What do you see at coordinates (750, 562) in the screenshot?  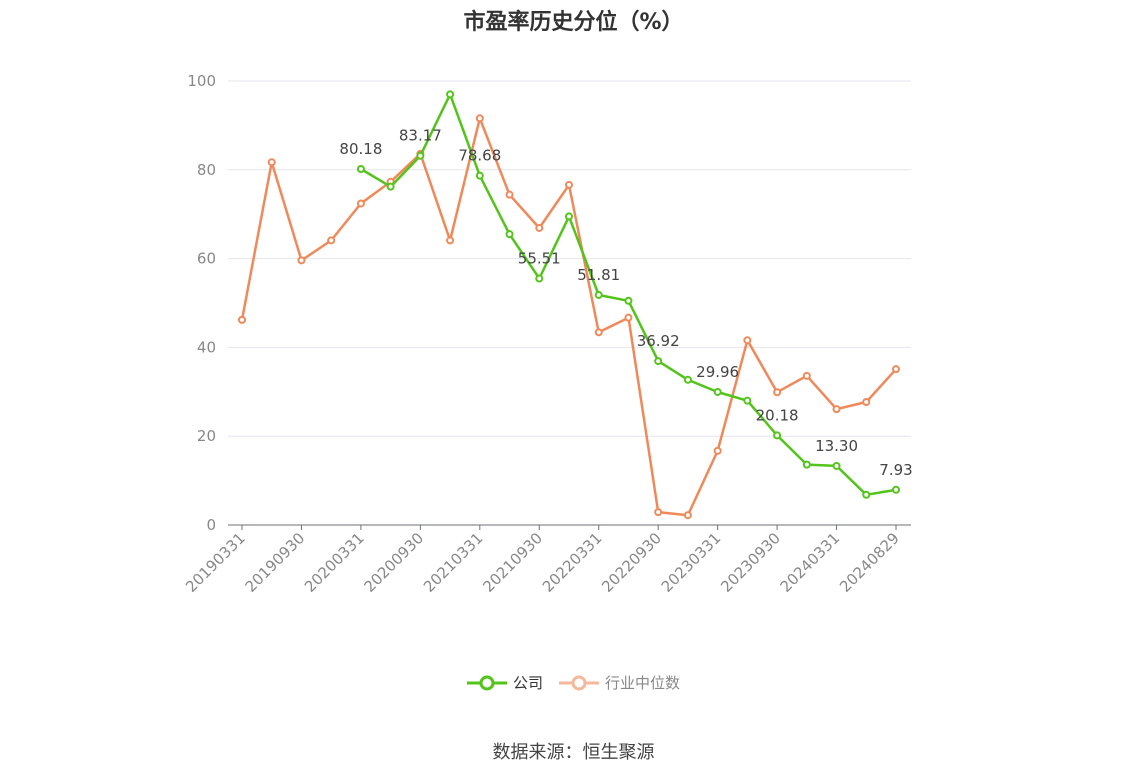 I see `x-tick-label-20230930: 20230930` at bounding box center [750, 562].